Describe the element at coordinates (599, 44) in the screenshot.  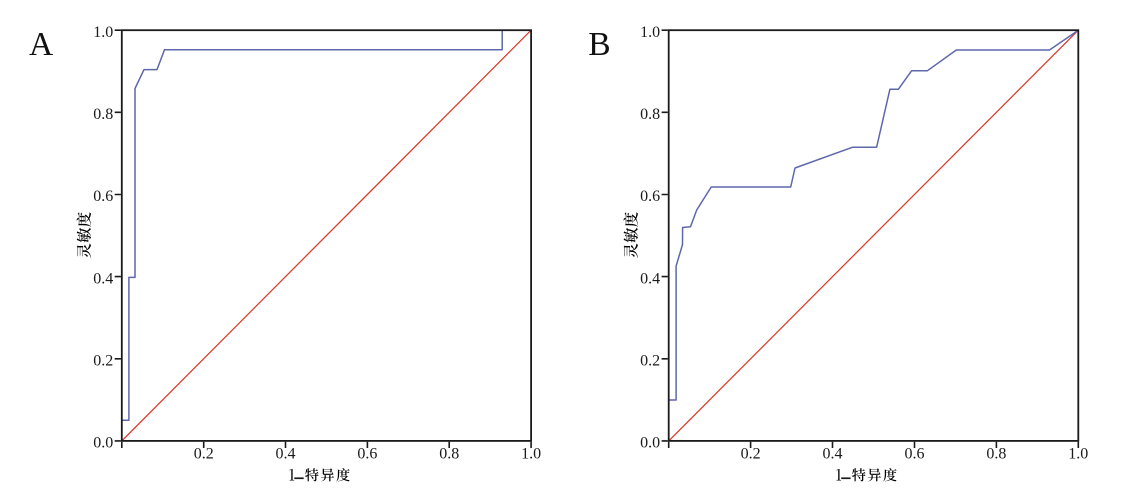
I see `svg-text: B` at that location.